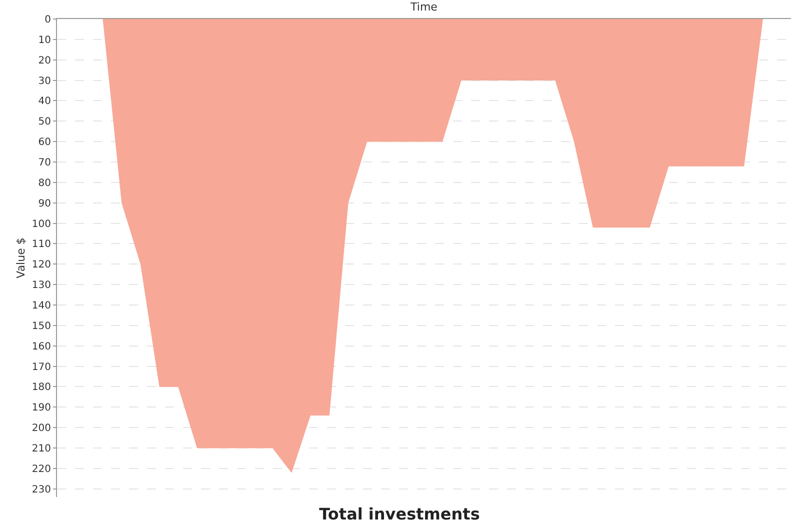 The image size is (799, 526). What do you see at coordinates (41, 306) in the screenshot?
I see `y-tick-label: 140` at bounding box center [41, 306].